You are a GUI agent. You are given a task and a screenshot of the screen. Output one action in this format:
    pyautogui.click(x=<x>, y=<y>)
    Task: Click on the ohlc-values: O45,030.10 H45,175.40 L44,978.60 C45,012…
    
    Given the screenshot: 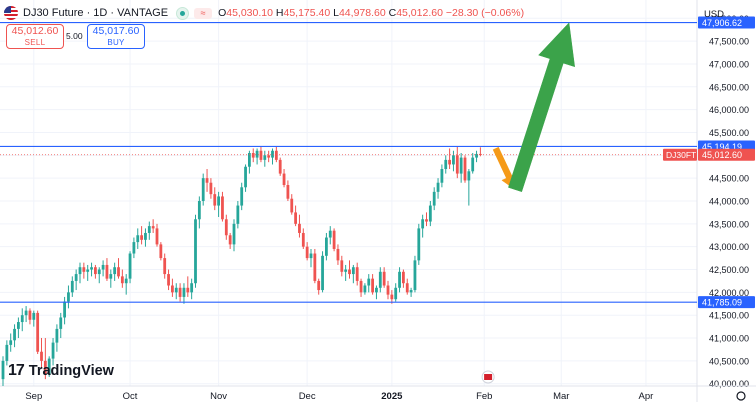 What is the action you would take?
    pyautogui.click(x=371, y=13)
    